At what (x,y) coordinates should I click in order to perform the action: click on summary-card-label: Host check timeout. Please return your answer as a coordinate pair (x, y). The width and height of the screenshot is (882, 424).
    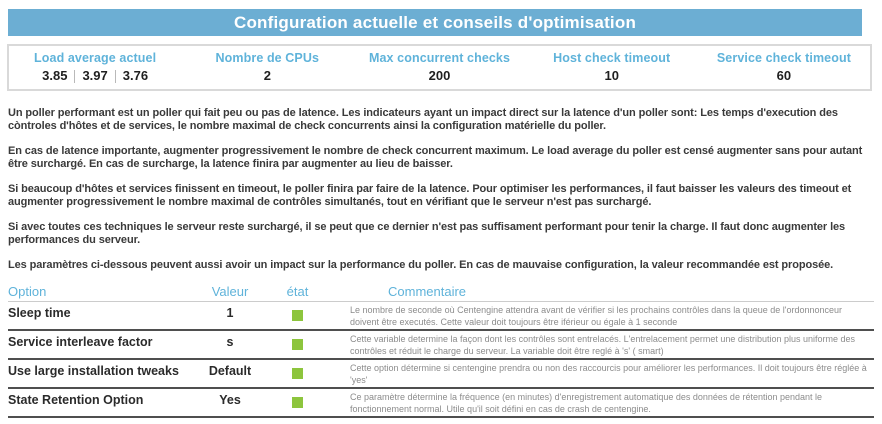
    Looking at the image, I should click on (612, 58).